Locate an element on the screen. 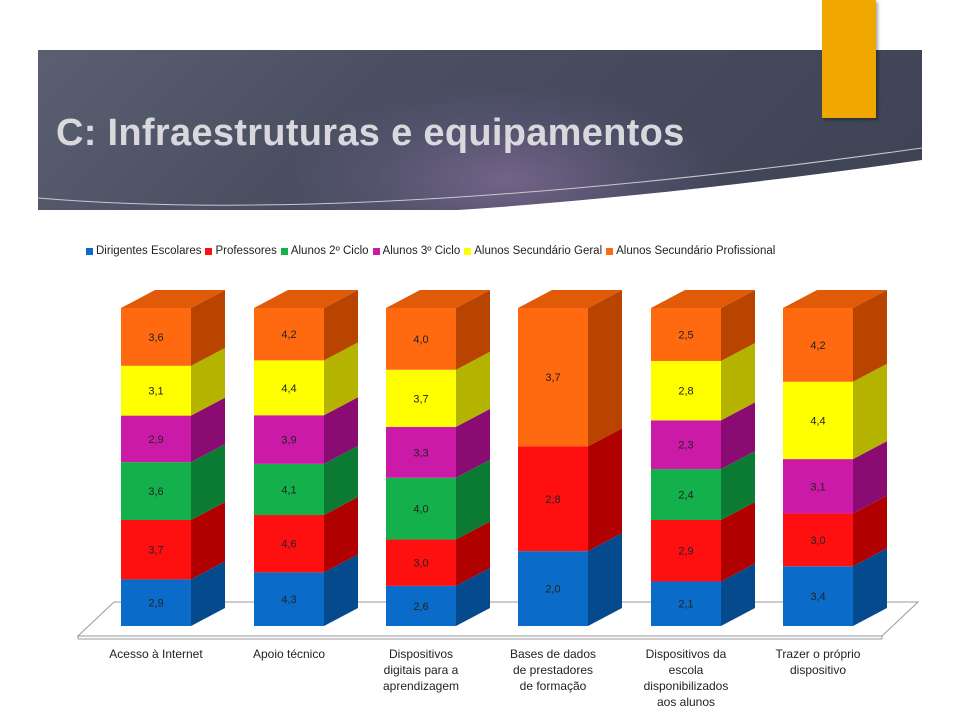 This screenshot has height=720, width=960. bar-stack: 2,0 2,8 3,7 is located at coordinates (570, 458).